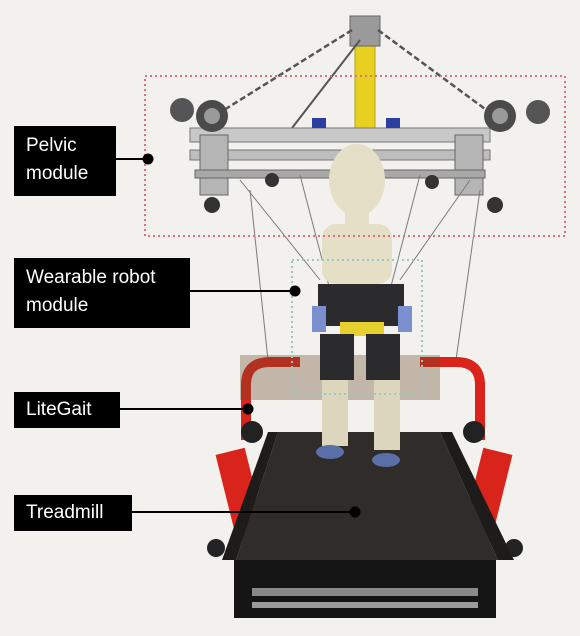 Image resolution: width=580 pixels, height=636 pixels. I want to click on litegait-marker-icon, so click(248, 409).